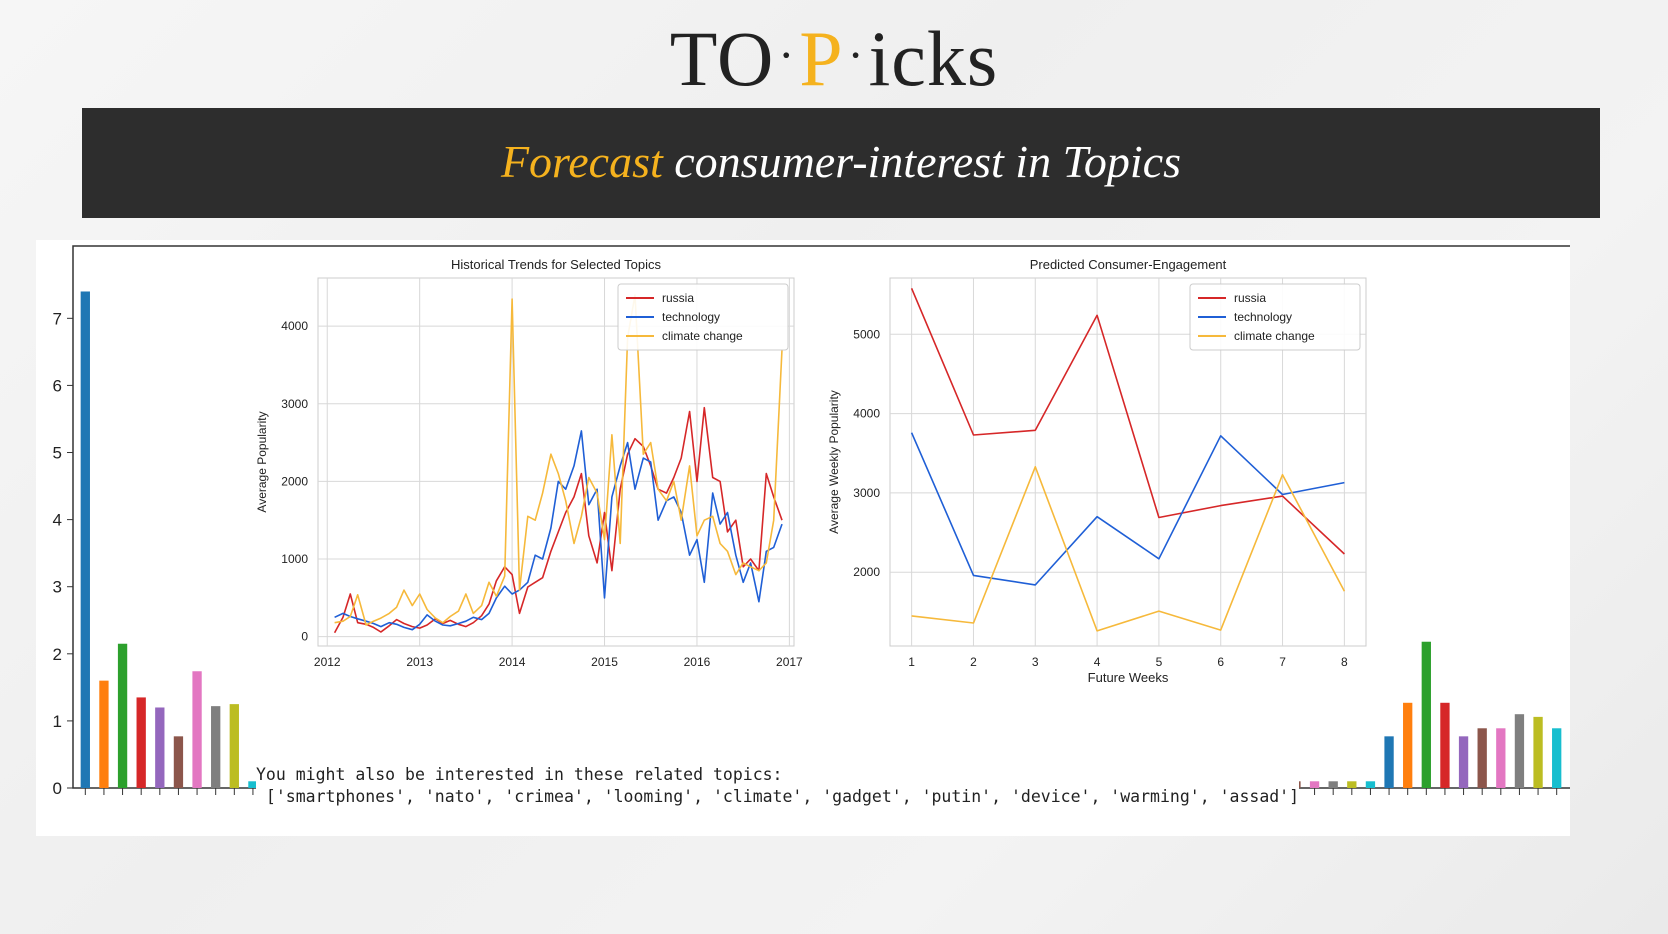 The image size is (1668, 934). I want to click on y-axis-label: Average Popularity, so click(262, 461).